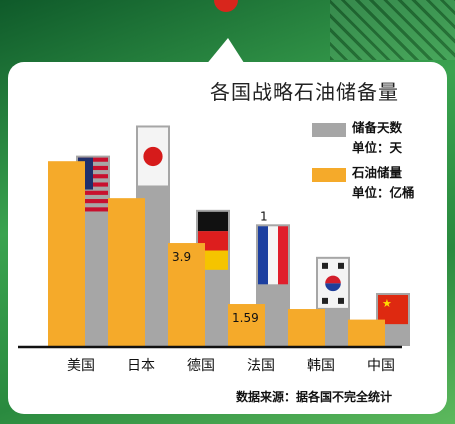 Image resolution: width=455 pixels, height=424 pixels. Describe the element at coordinates (273, 255) in the screenshot. I see `france-flag-icon` at that location.